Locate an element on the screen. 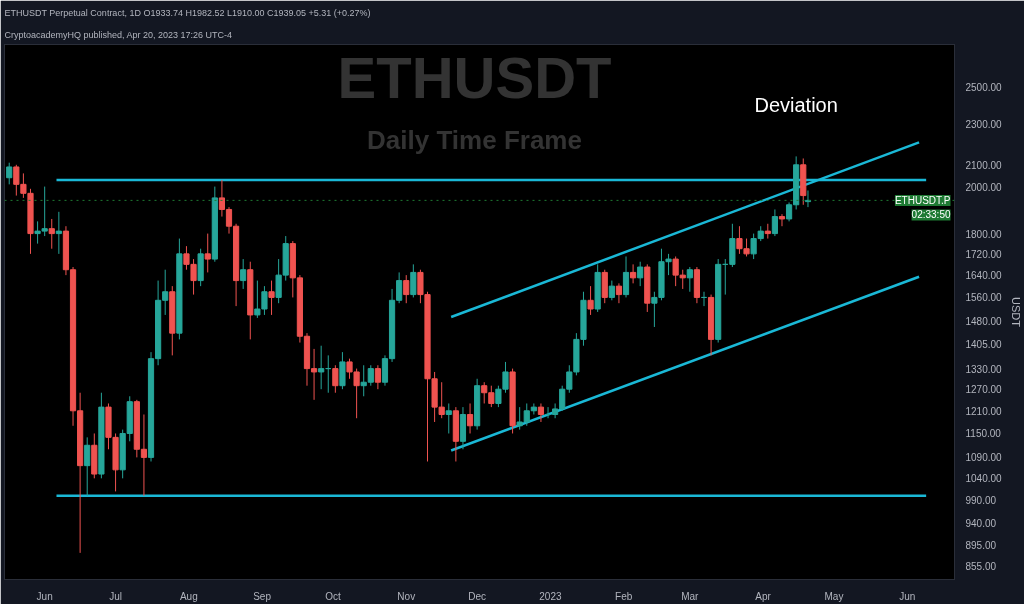 This screenshot has height=604, width=1024. y-tick-label: 1270.00 is located at coordinates (984, 390).